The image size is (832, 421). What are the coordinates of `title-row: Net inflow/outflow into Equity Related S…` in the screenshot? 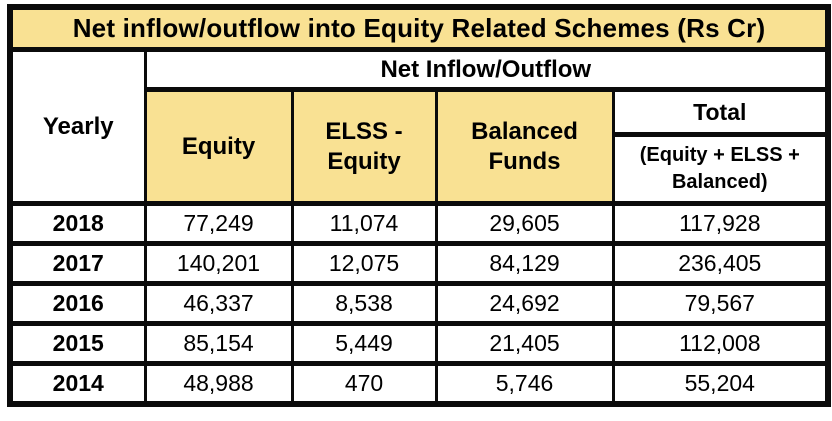 It's located at (419, 28).